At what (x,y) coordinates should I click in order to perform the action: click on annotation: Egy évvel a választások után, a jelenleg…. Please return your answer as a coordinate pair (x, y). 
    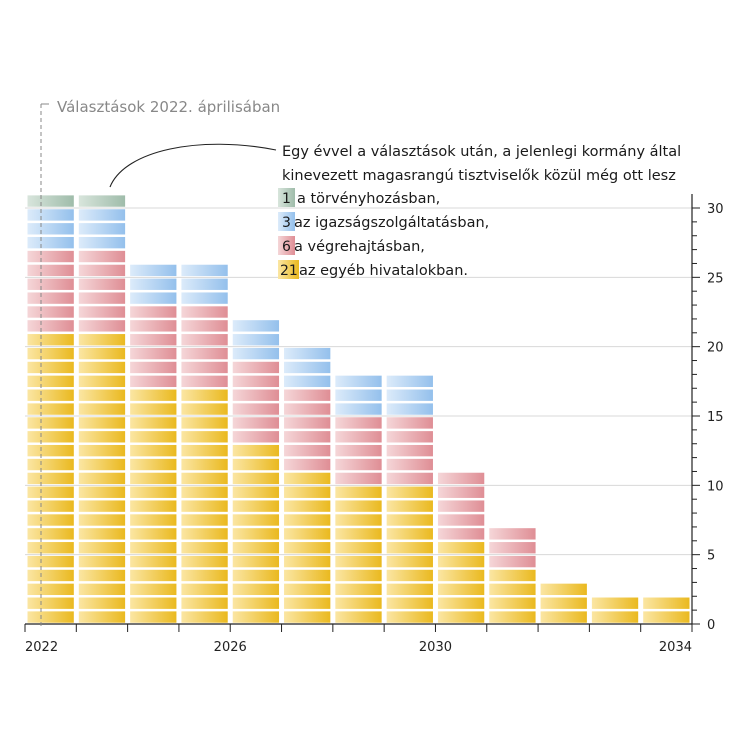
    Looking at the image, I should click on (395, 211).